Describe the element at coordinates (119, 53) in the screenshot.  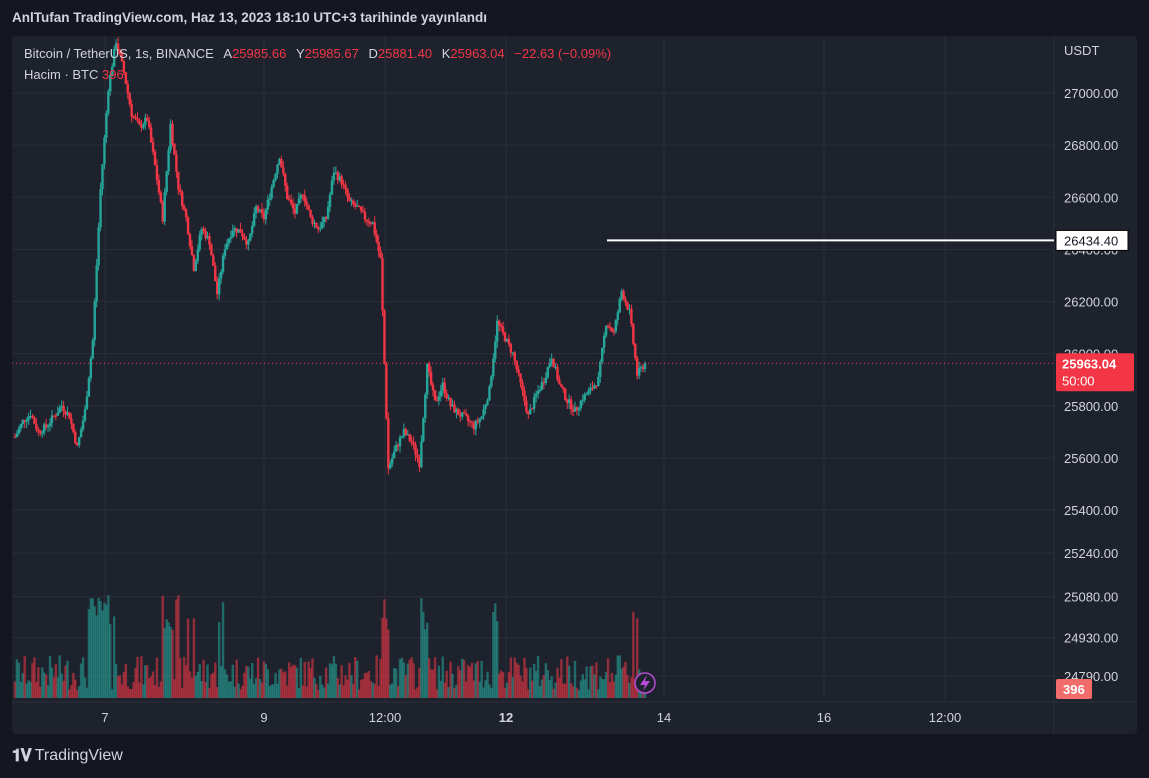
I see `symbol-title: Bitcoin / TetherUS, 1s, BINANCE` at that location.